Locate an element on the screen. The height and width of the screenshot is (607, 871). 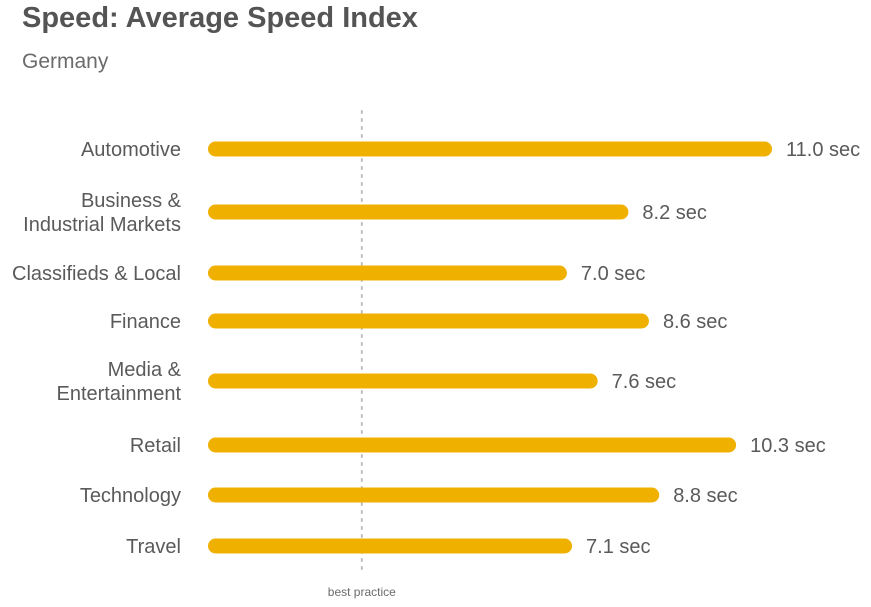
value-label: 8.8 sec is located at coordinates (705, 496).